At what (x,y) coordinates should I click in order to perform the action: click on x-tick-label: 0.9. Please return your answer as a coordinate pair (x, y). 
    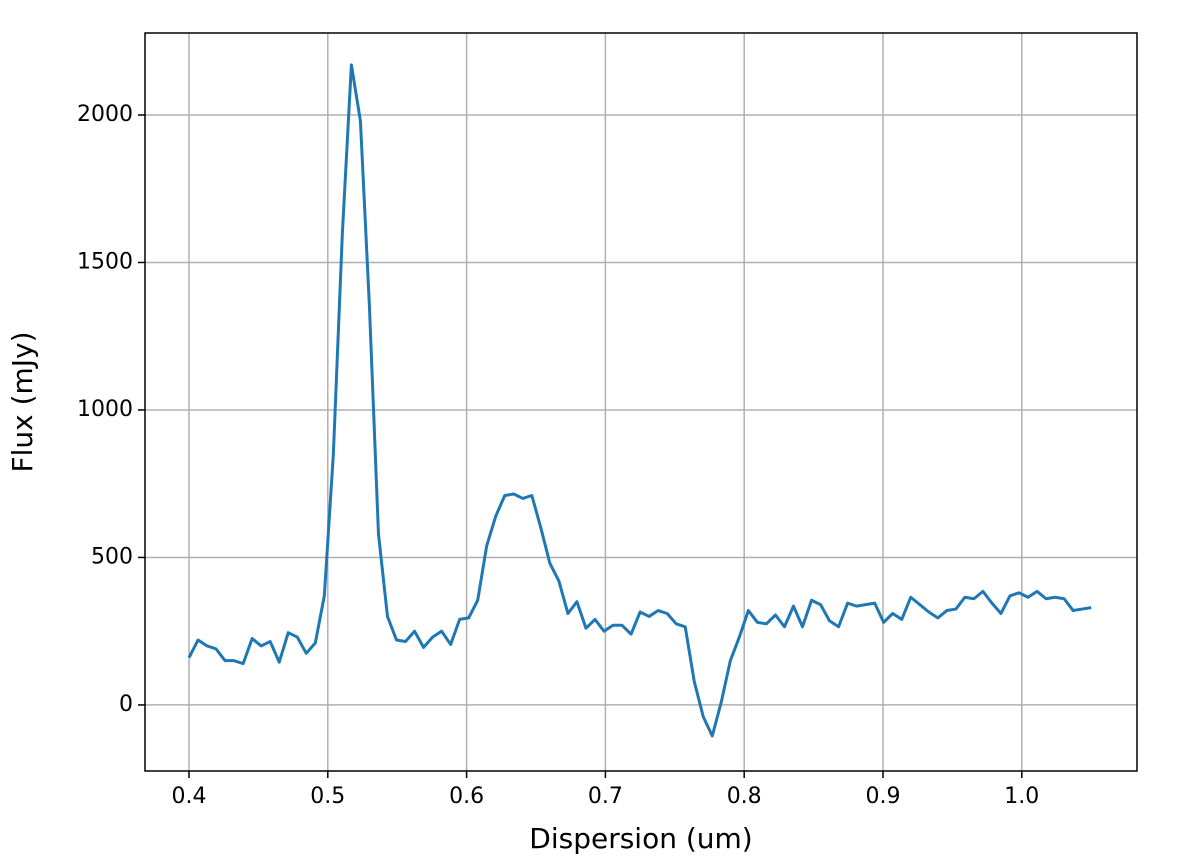
    Looking at the image, I should click on (882, 796).